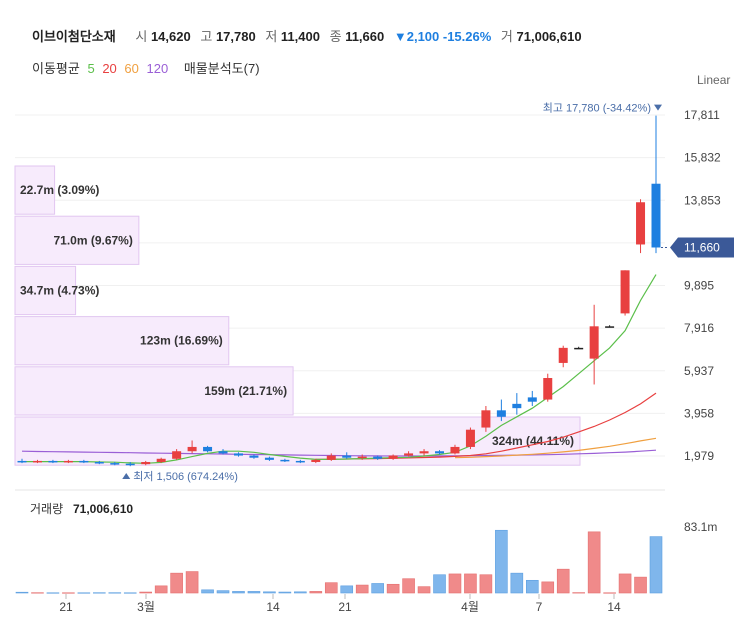 The width and height of the screenshot is (734, 643). What do you see at coordinates (56, 68) in the screenshot?
I see `ma-label: 이동평균` at bounding box center [56, 68].